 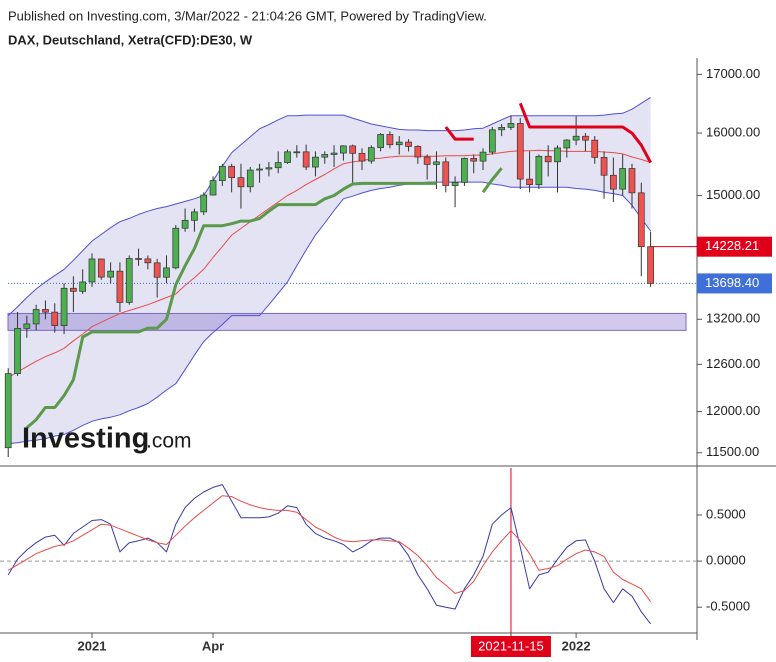 I want to click on y-tick-label: 0.0000, so click(x=726, y=560).